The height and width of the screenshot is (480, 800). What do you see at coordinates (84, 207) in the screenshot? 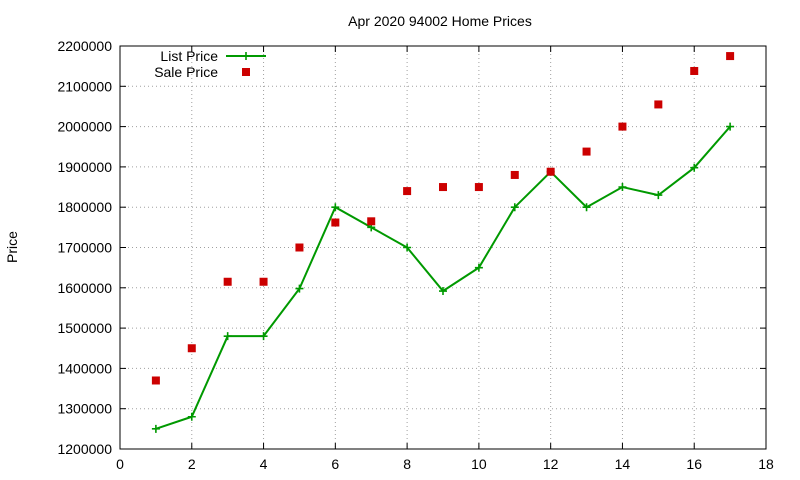
I see `y-tick-label: 1800000` at bounding box center [84, 207].